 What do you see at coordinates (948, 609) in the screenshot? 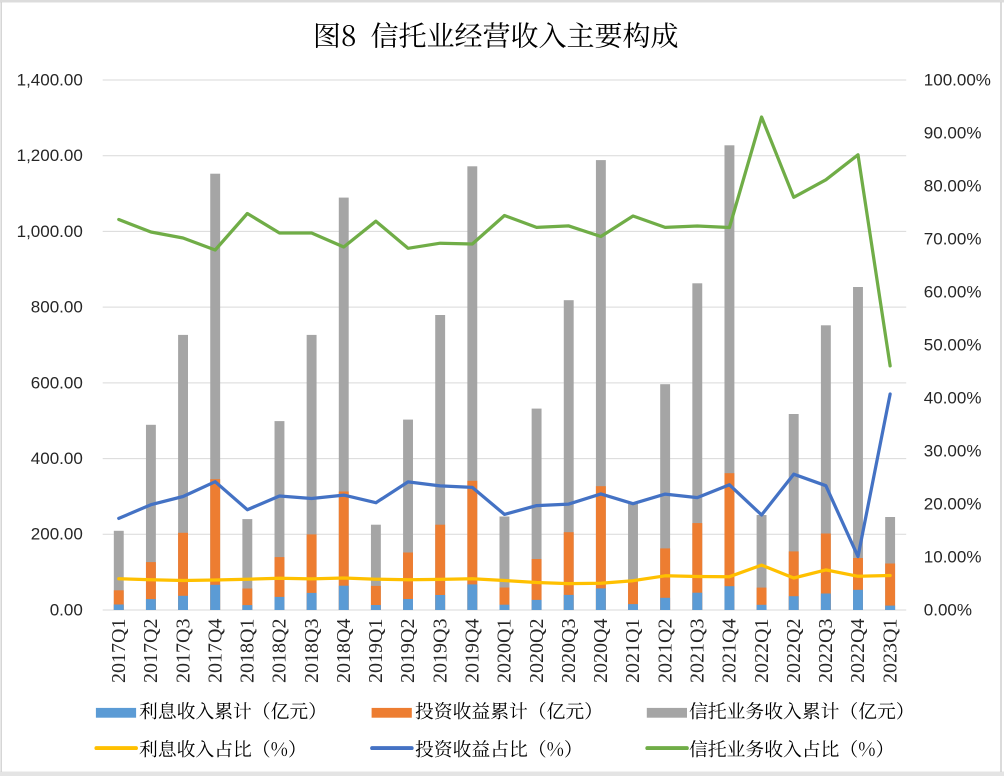
I see `svg-text: 0.00%` at bounding box center [948, 609].